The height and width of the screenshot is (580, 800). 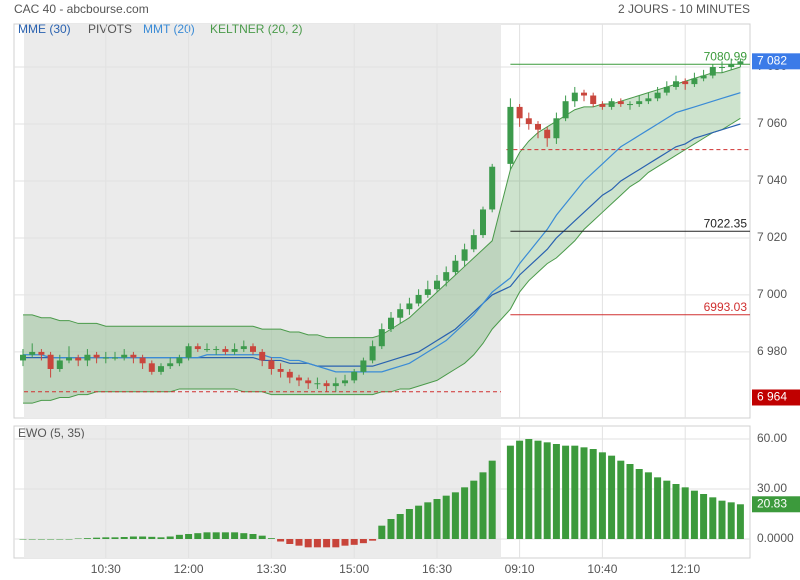 What do you see at coordinates (772, 180) in the screenshot?
I see `y-tick-label: 7 040` at bounding box center [772, 180].